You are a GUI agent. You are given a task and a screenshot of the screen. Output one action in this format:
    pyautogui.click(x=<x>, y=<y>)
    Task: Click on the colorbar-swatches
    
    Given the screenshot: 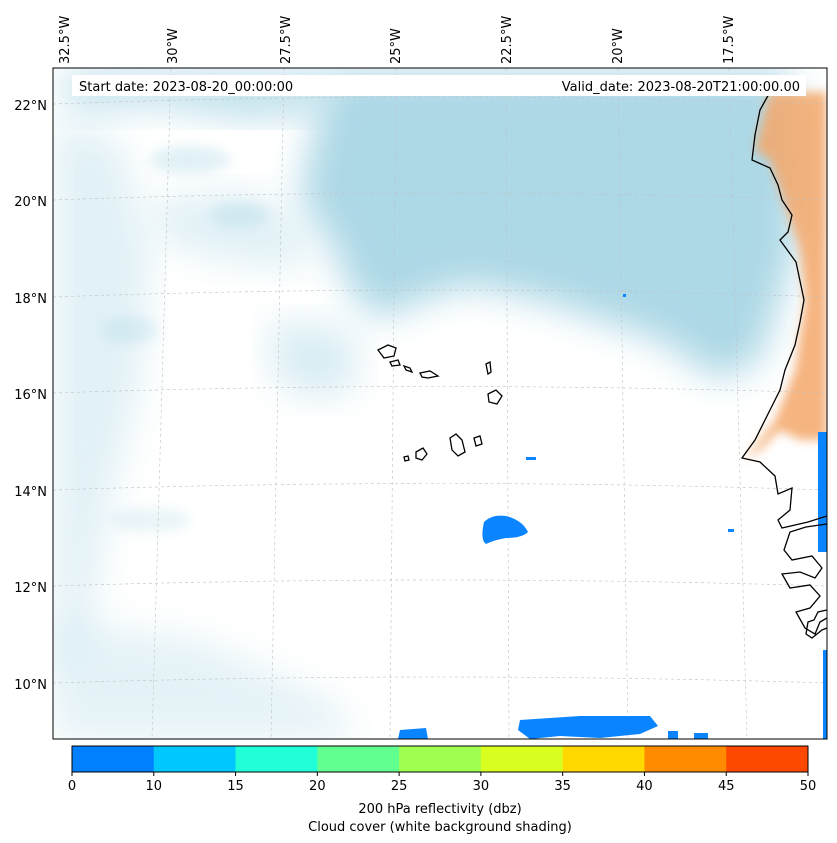 What is the action you would take?
    pyautogui.click(x=440, y=759)
    